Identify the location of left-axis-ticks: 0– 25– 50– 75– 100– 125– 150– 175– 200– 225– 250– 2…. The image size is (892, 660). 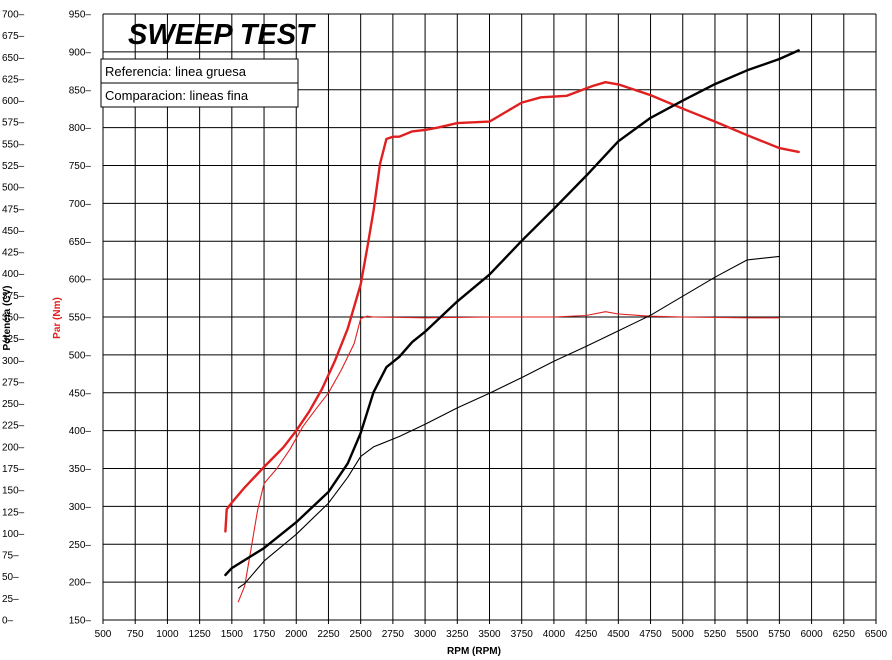
(13, 318).